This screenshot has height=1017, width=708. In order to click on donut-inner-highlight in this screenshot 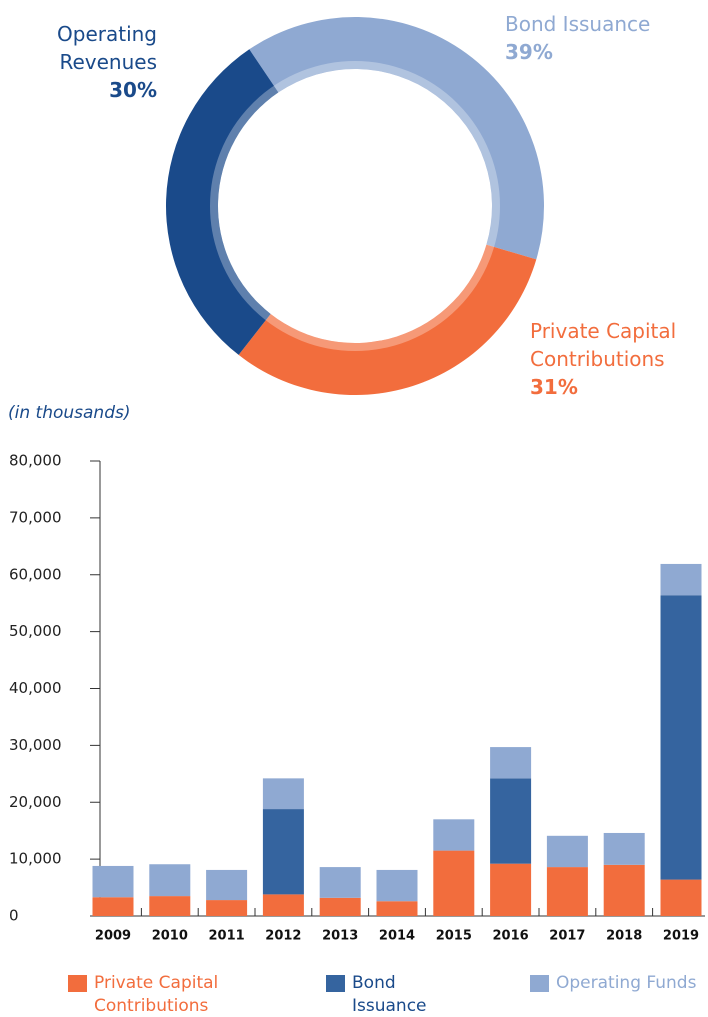, I will do `click(355, 206)`.